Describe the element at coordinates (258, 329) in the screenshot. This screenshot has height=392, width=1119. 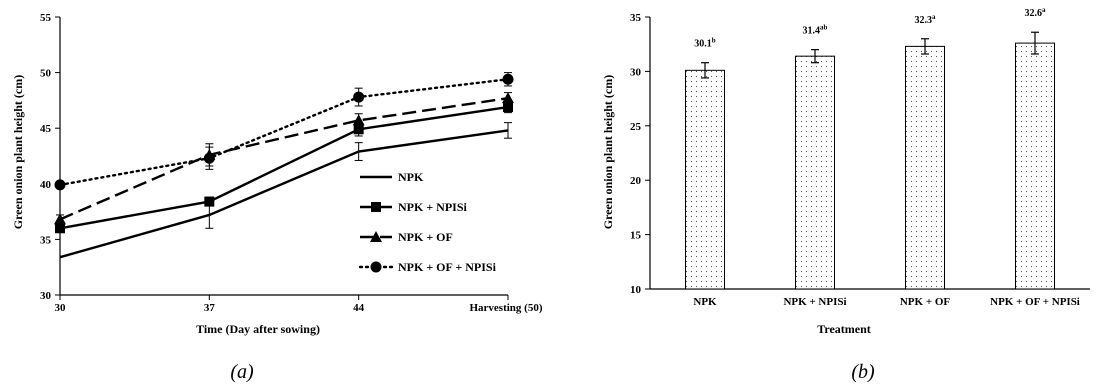
I see `line-chart-xlabel: Time (Day after sowing)` at that location.